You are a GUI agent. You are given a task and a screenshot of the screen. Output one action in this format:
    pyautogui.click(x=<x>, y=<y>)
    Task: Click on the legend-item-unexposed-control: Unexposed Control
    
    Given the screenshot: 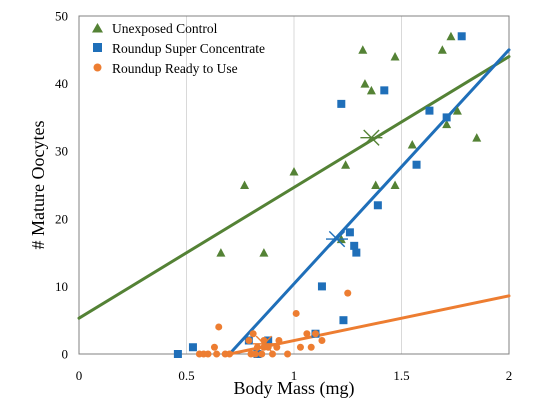 What is the action you would take?
    pyautogui.click(x=155, y=28)
    